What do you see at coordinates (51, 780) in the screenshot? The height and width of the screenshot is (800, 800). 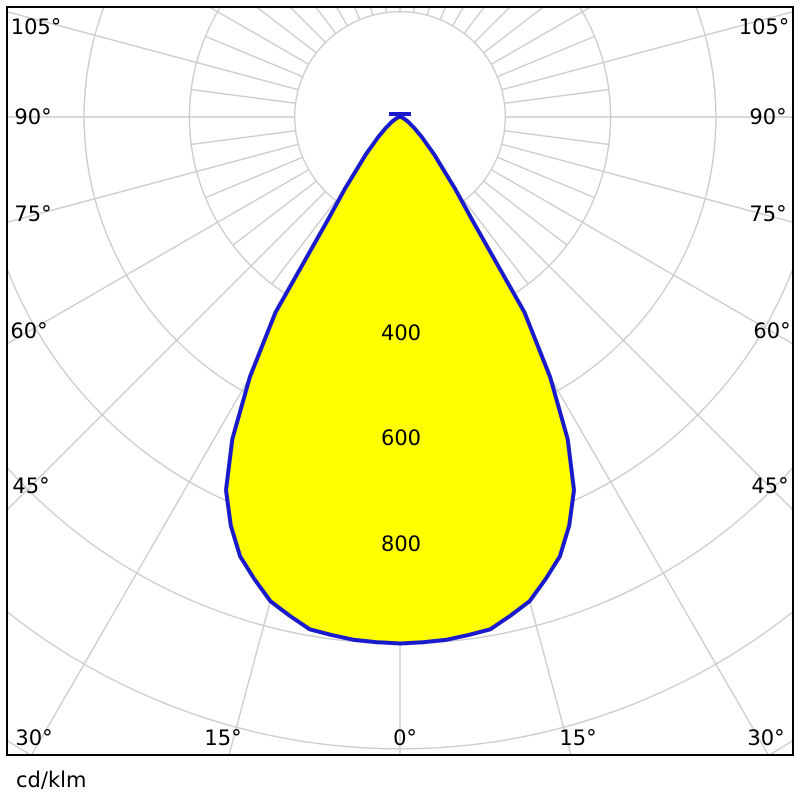 I see `unit-label: cd/klm` at bounding box center [51, 780].